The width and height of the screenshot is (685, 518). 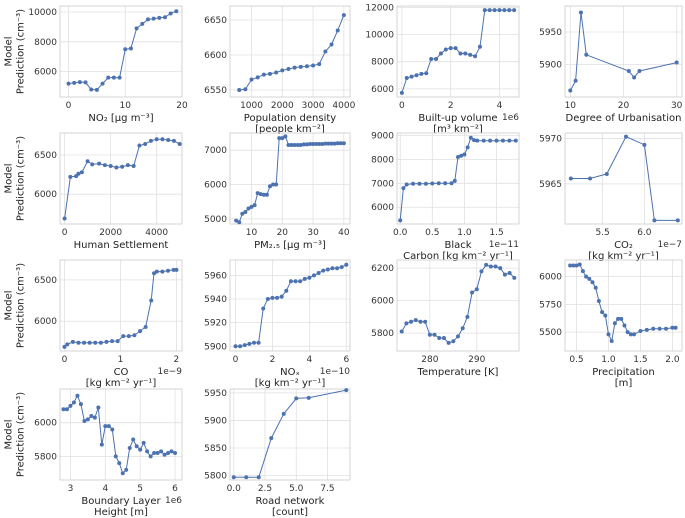 What do you see at coordinates (290, 51) in the screenshot?
I see `plot-frame` at bounding box center [290, 51].